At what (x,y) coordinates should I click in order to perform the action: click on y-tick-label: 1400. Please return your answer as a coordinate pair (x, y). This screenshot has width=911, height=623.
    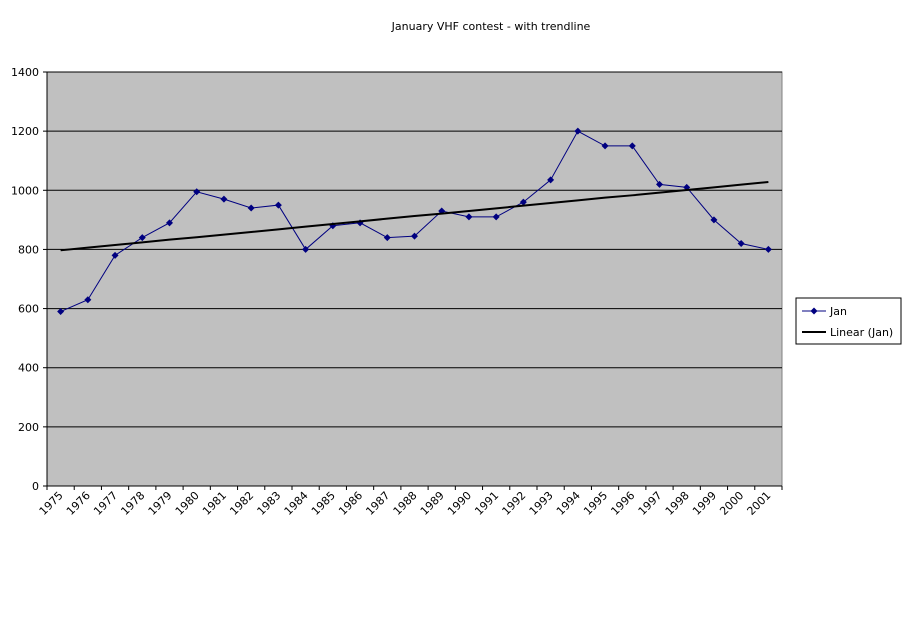
    Looking at the image, I should click on (25, 72).